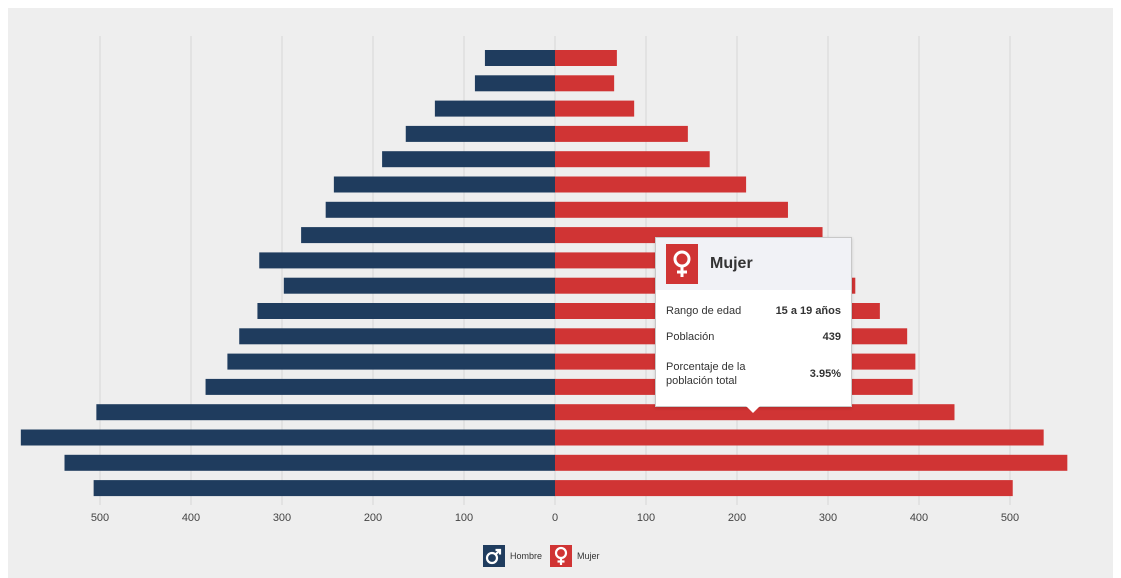  What do you see at coordinates (753, 264) in the screenshot?
I see `tooltip-header: Mujer` at bounding box center [753, 264].